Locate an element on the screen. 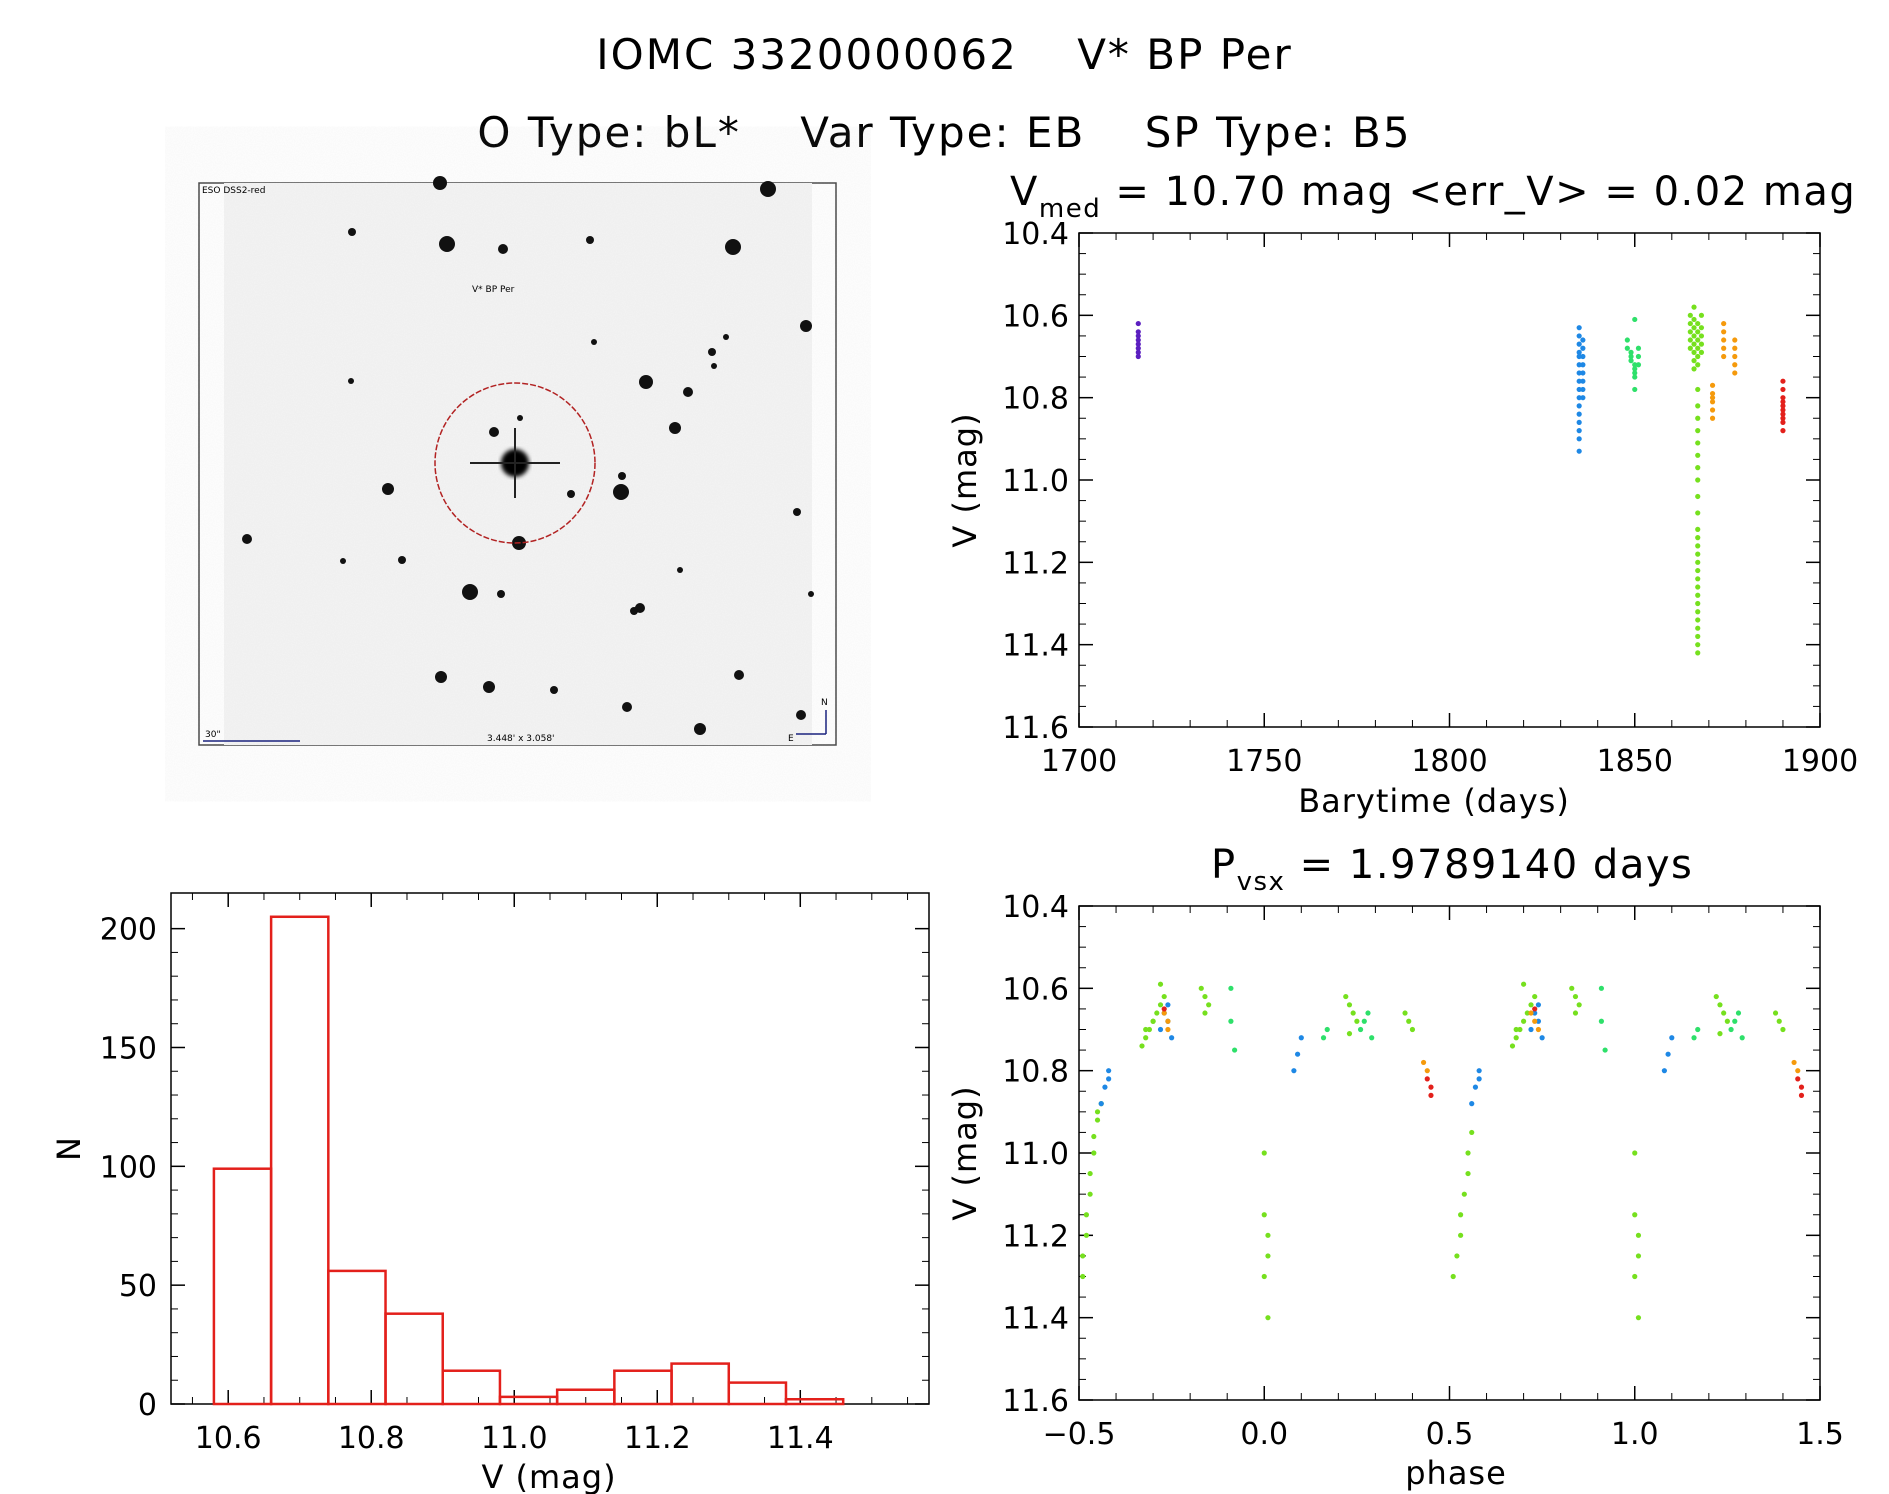 This screenshot has height=1494, width=1889. phased-ytick-label: 10.8 is located at coordinates (1035, 1072).